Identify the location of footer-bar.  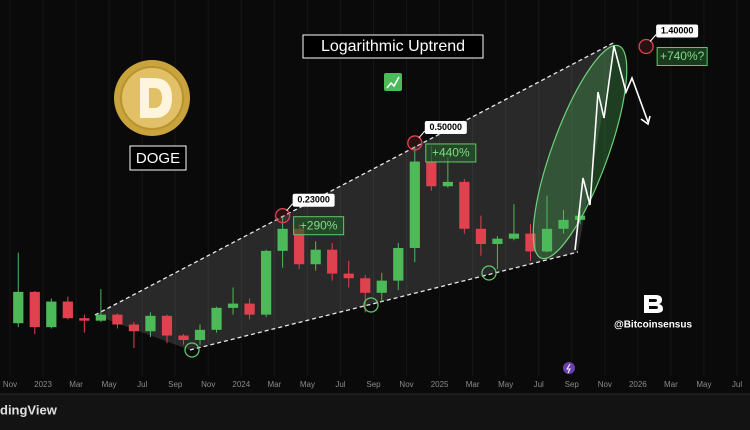
(375, 412).